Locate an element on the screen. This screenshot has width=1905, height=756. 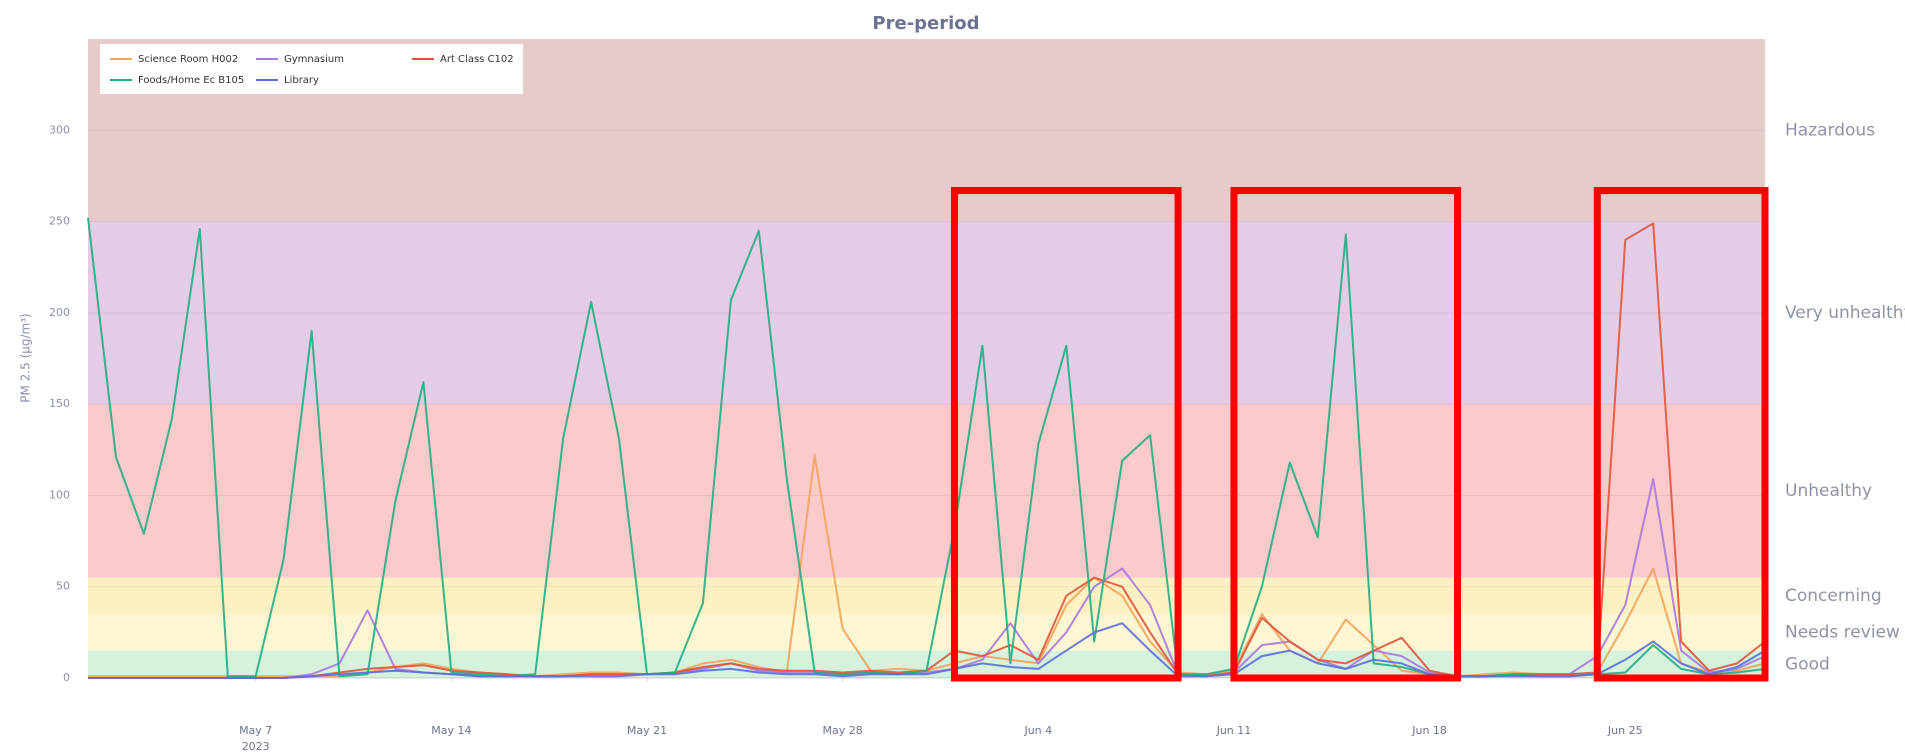
legend-label: Gymnasium is located at coordinates (314, 59).